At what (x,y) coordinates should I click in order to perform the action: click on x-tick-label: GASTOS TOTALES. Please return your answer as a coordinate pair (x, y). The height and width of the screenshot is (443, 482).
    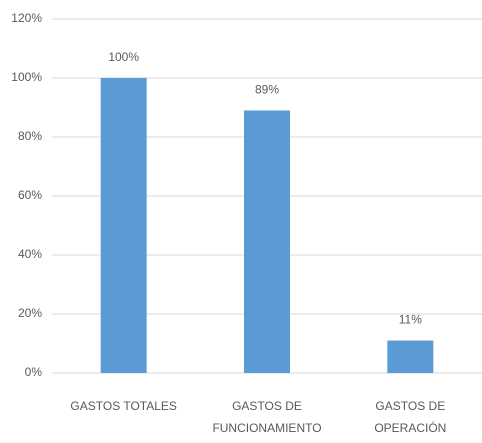
    Looking at the image, I should click on (123, 406).